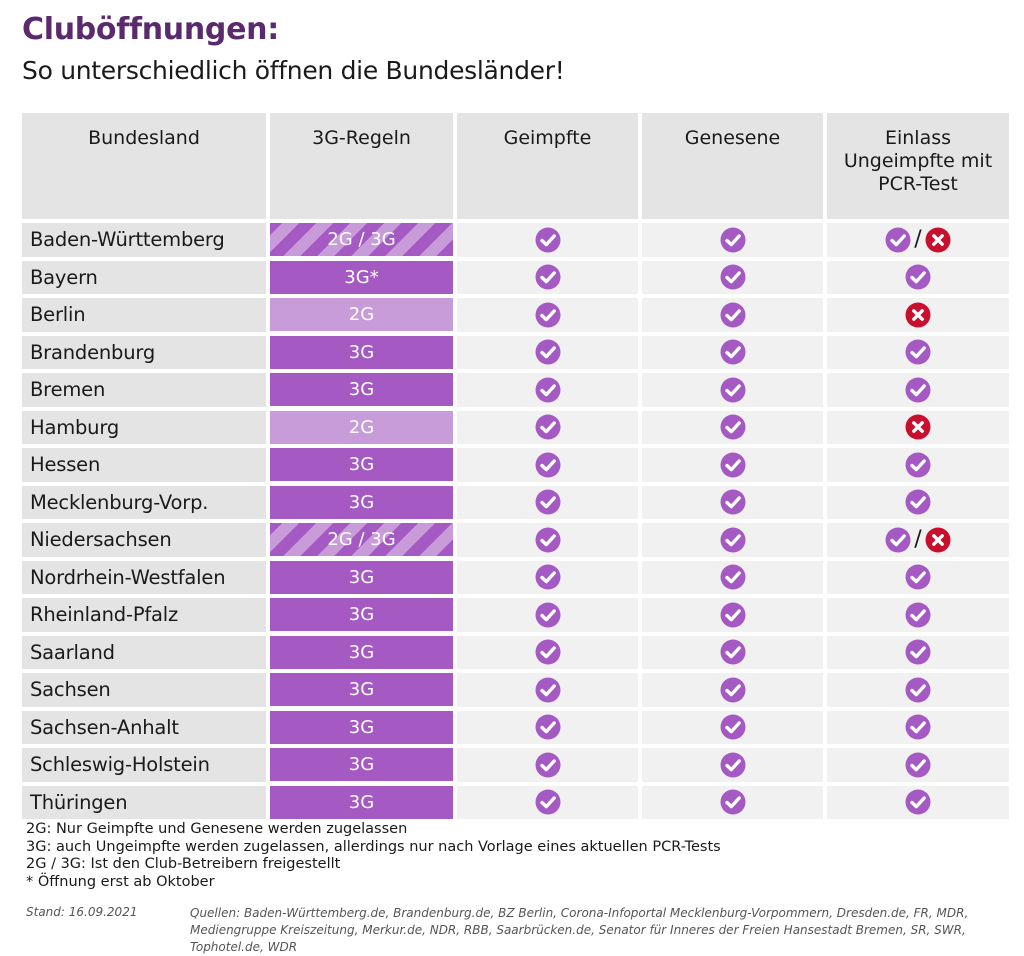 Image resolution: width=1024 pixels, height=956 pixels. Describe the element at coordinates (144, 727) in the screenshot. I see `state-name: Sachsen-Anhalt` at that location.